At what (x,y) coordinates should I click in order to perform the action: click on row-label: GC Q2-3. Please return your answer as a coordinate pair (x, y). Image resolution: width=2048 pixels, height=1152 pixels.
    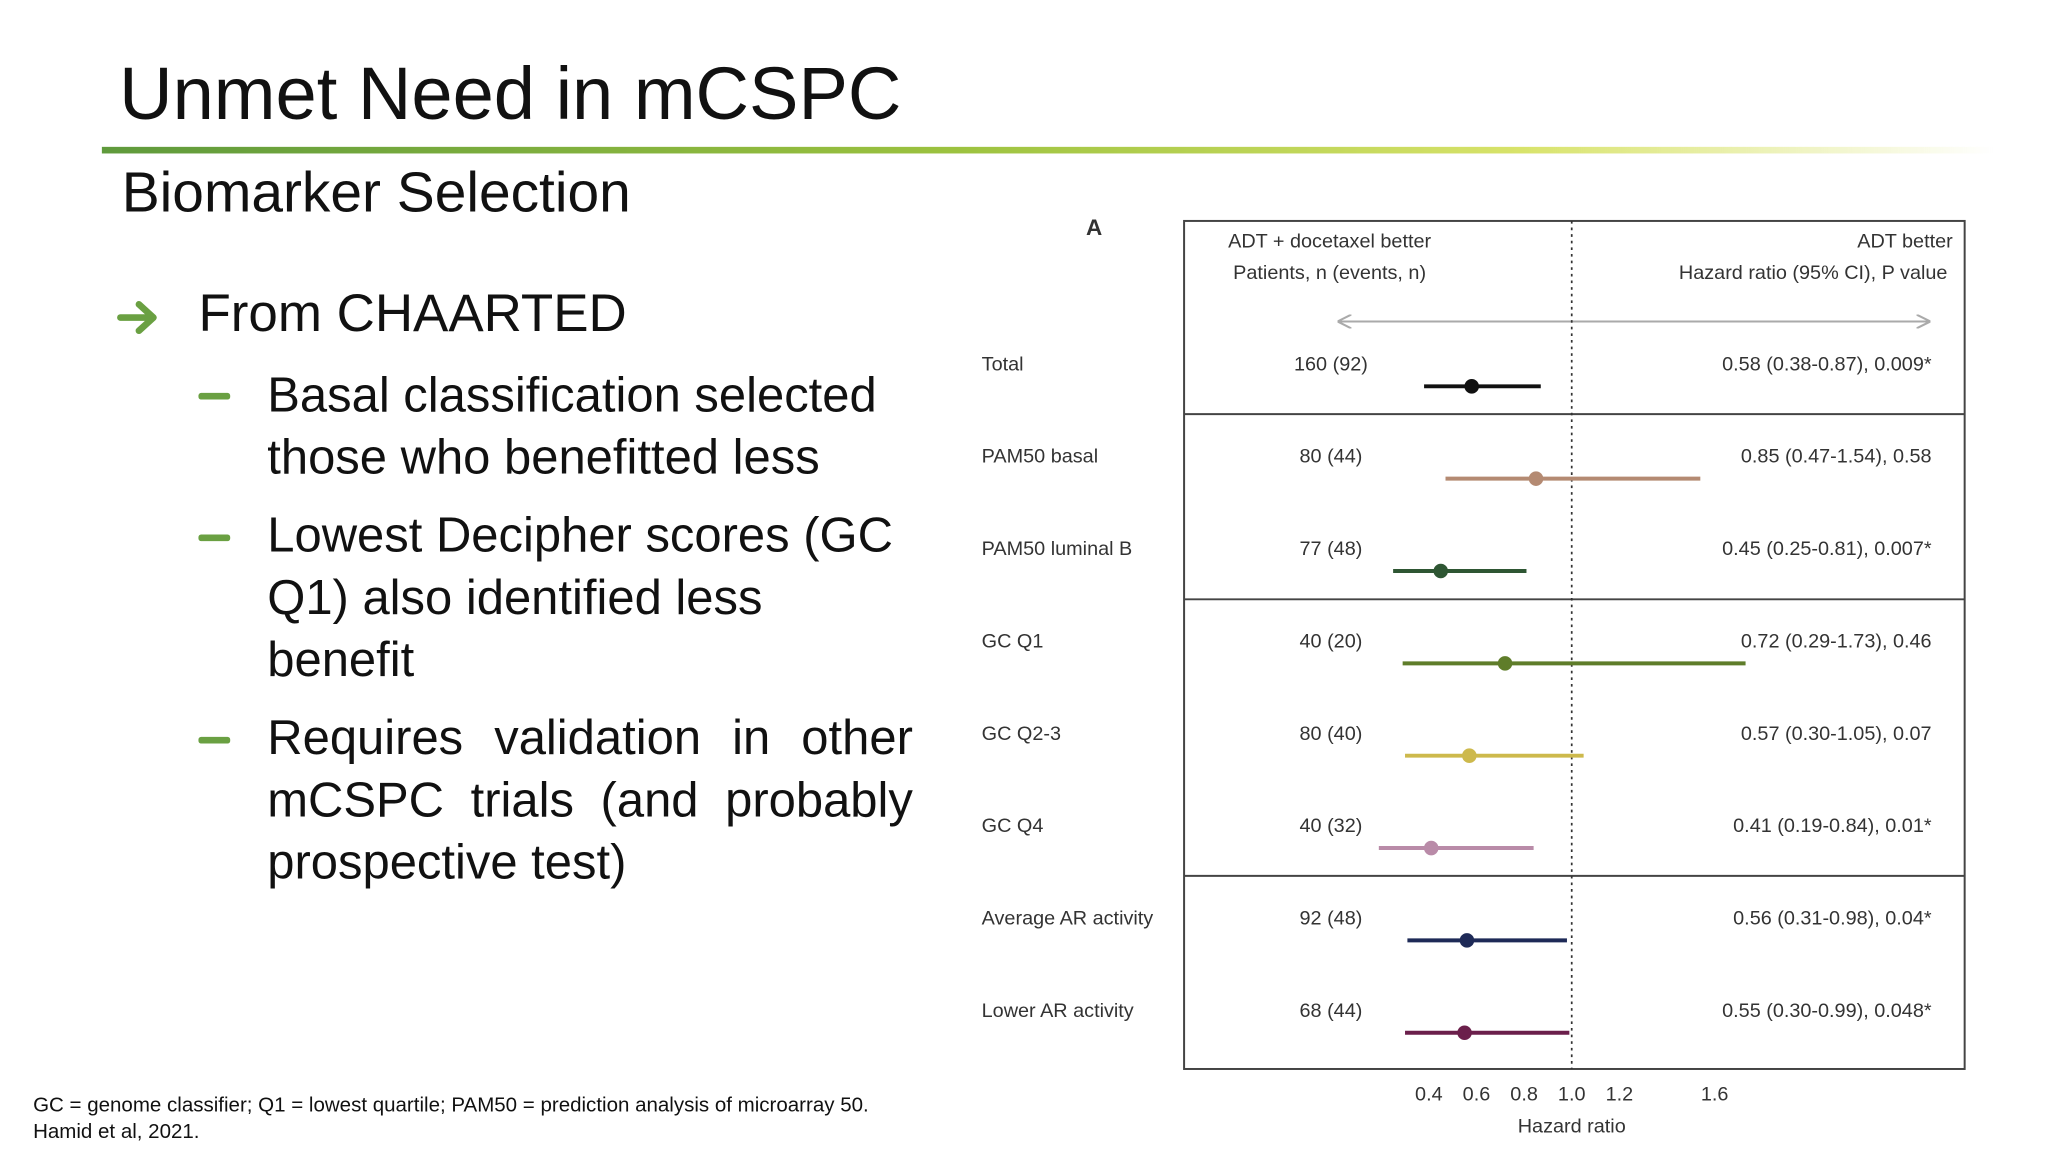
    Looking at the image, I should click on (1021, 734).